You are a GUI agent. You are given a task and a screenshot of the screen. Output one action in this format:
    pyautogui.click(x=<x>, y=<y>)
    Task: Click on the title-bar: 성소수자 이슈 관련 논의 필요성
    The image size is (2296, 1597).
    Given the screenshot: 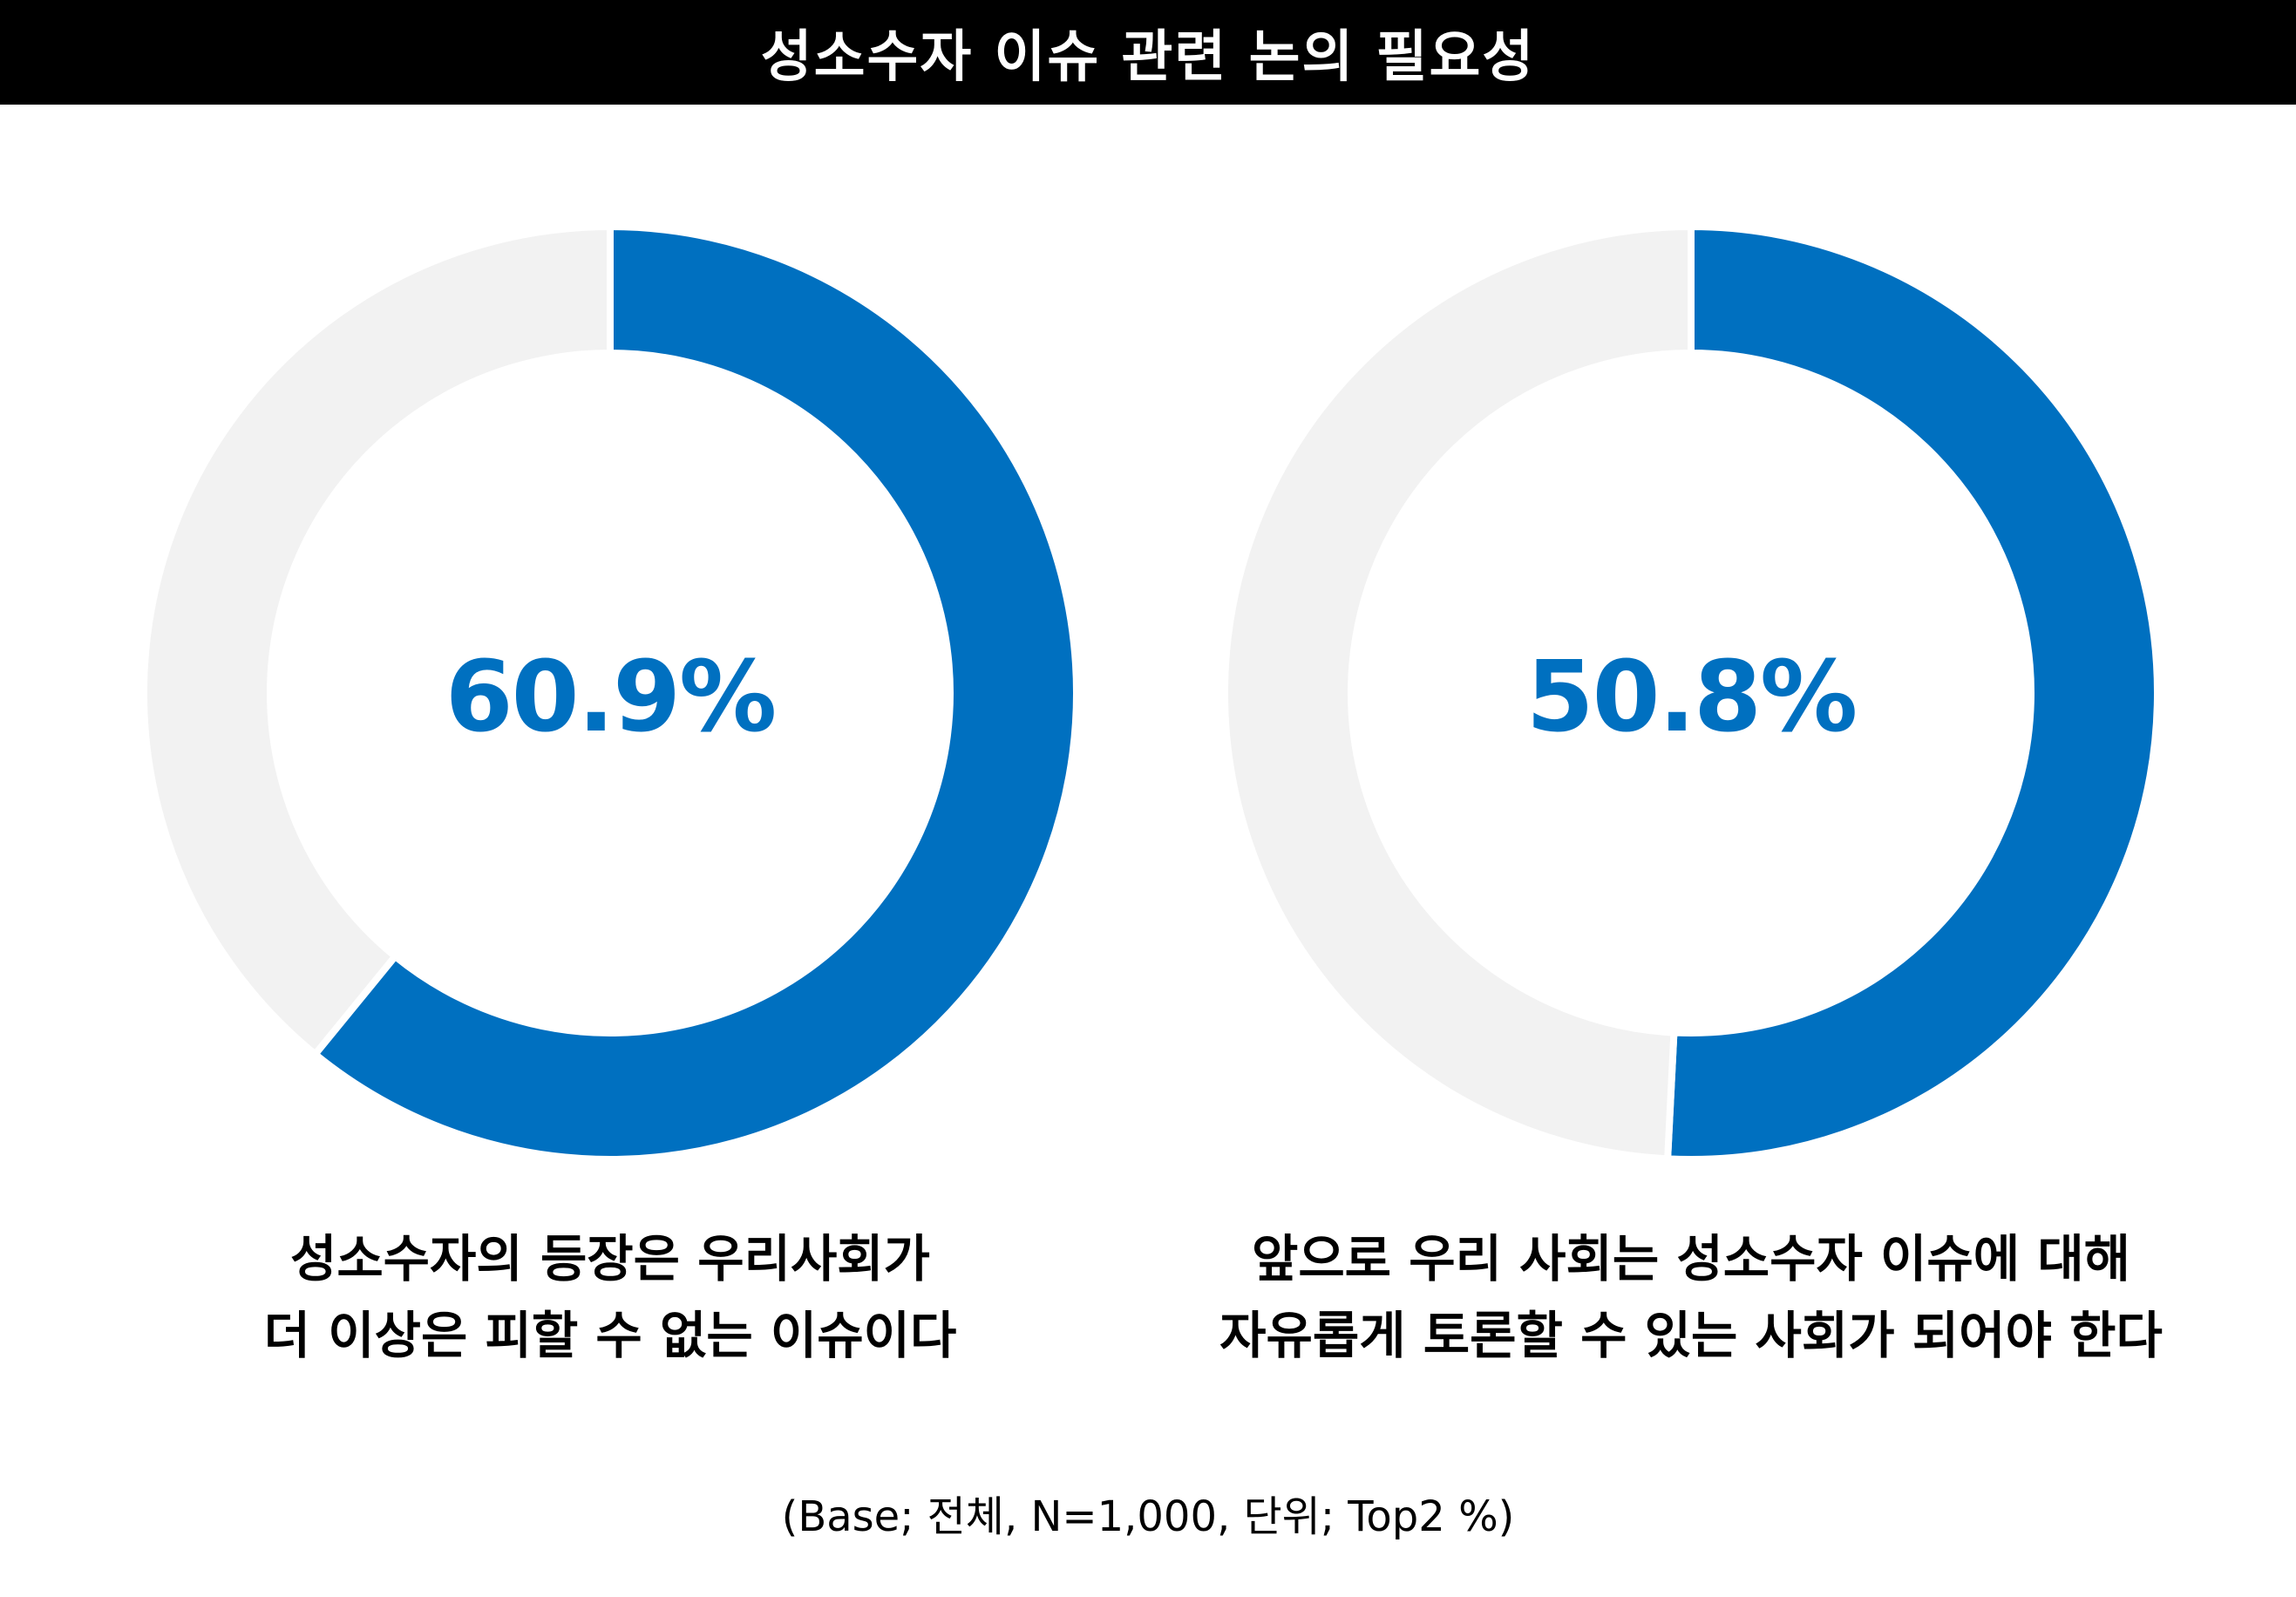 What is the action you would take?
    pyautogui.click(x=1148, y=52)
    